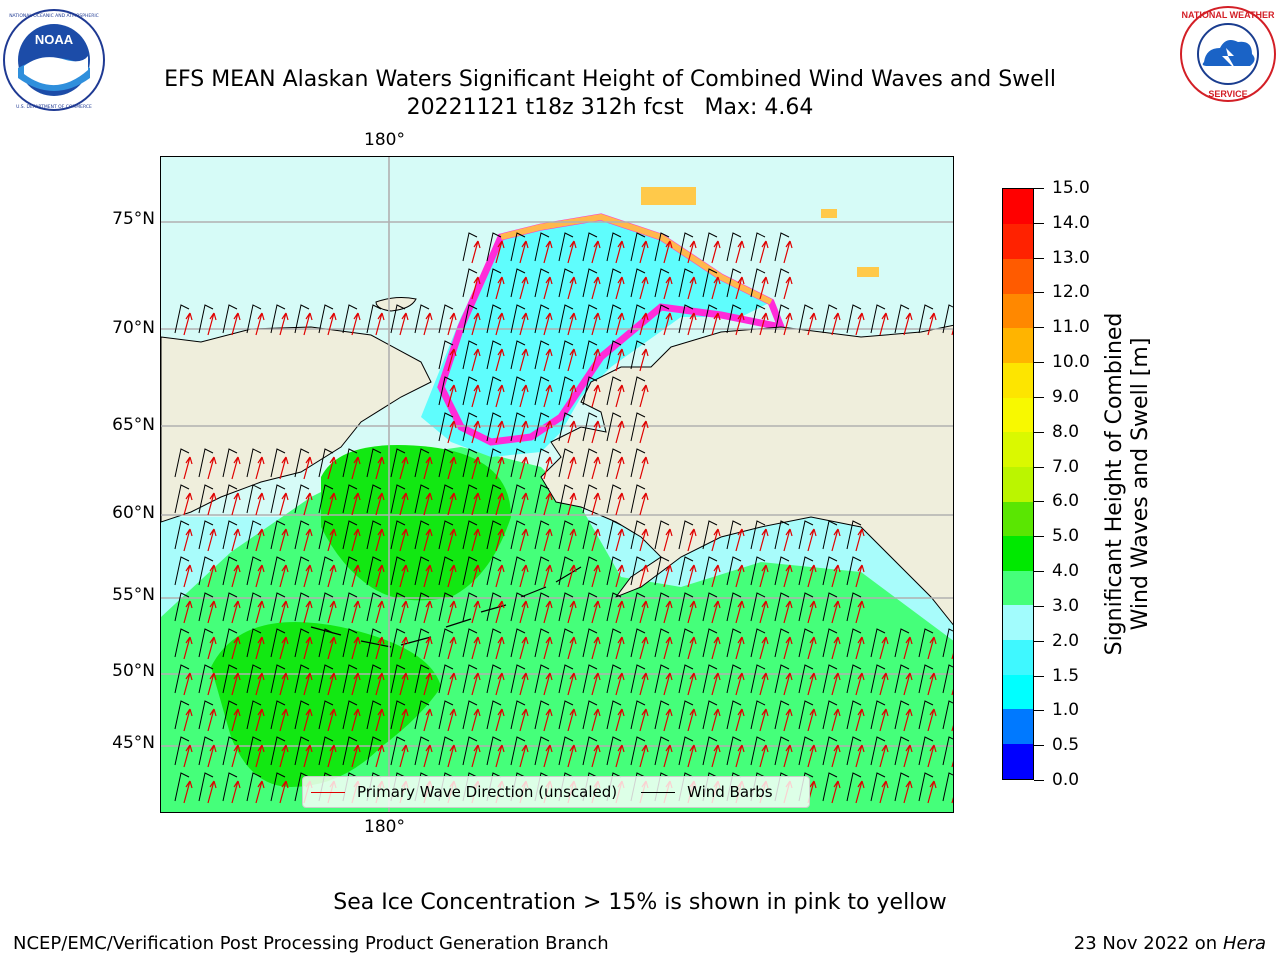 Image resolution: width=1280 pixels, height=960 pixels. What do you see at coordinates (610, 107) in the screenshot?
I see `chart-subtitle: 20221121 t18z 312h fcst Max: 4.64` at bounding box center [610, 107].